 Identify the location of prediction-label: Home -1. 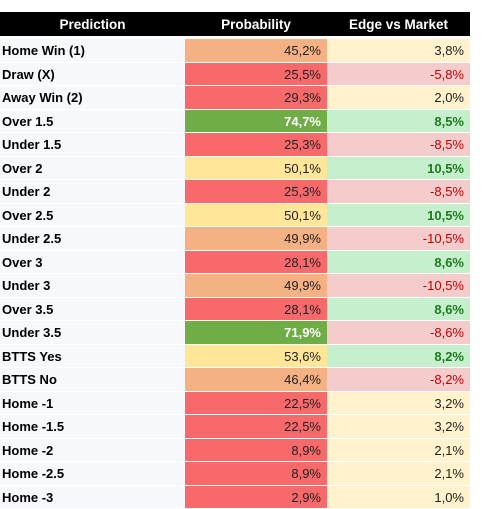
(92, 404).